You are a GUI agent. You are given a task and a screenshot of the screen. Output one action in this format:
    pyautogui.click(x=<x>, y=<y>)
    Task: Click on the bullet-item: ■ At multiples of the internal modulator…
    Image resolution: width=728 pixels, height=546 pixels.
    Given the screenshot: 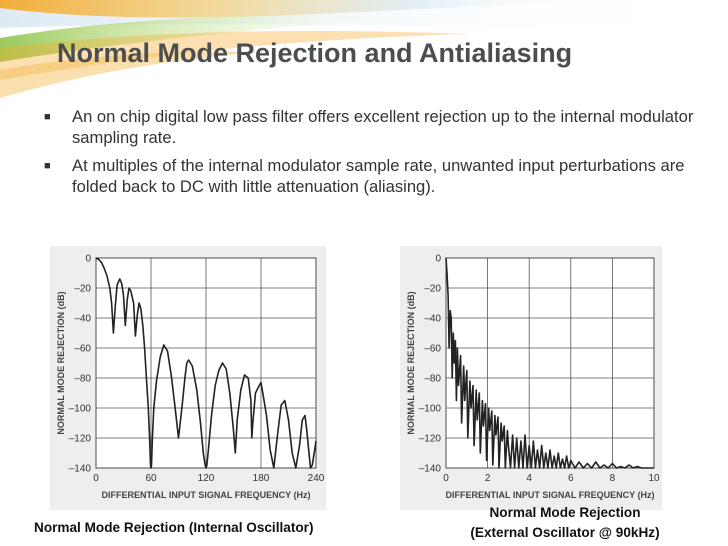 What is the action you would take?
    pyautogui.click(x=368, y=176)
    